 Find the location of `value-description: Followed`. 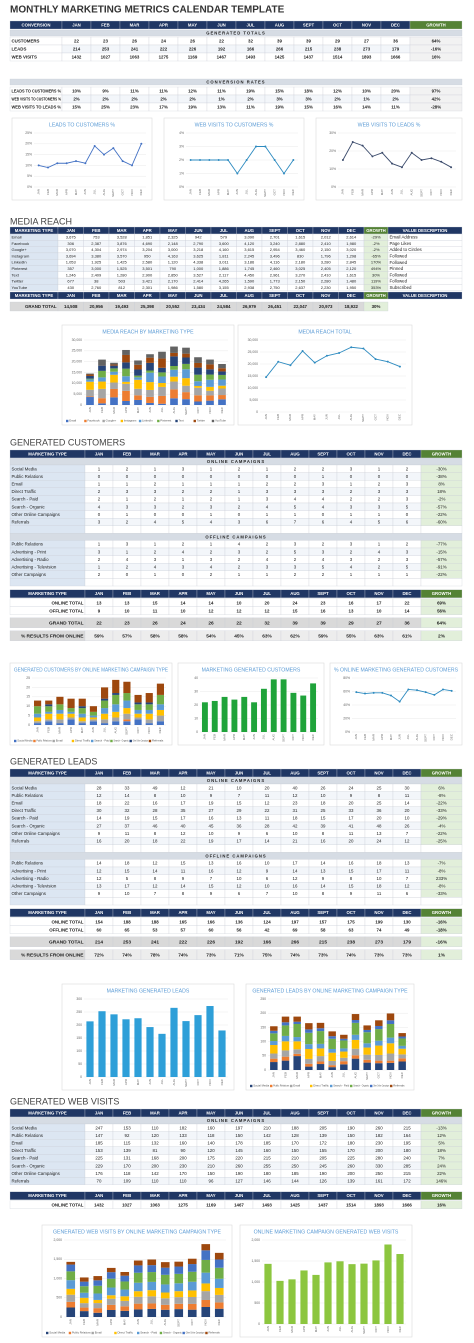

value-description: Followed is located at coordinates (399, 274).